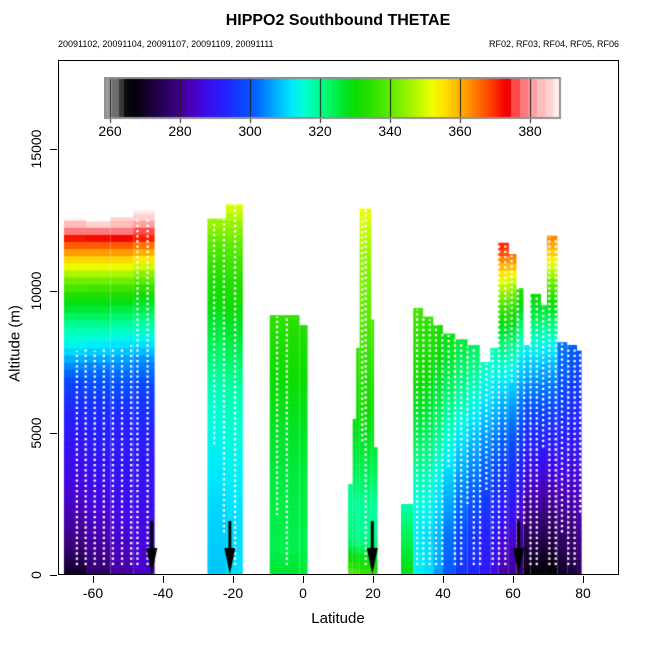  What do you see at coordinates (15, 343) in the screenshot?
I see `y-axis-label: Altitude (m)` at bounding box center [15, 343].